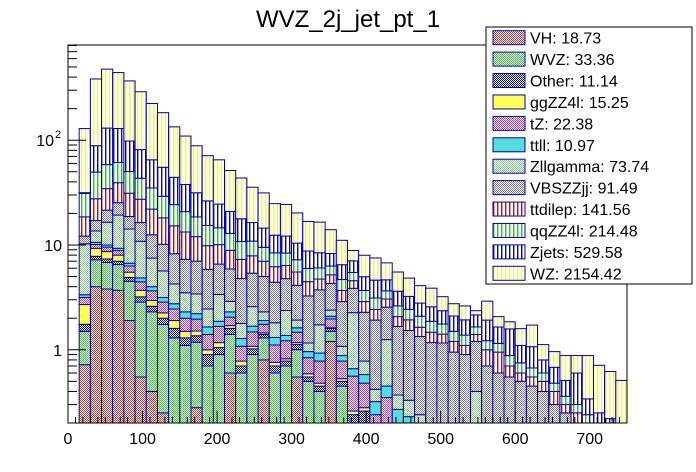 The width and height of the screenshot is (696, 472). Describe the element at coordinates (509, 81) in the screenshot. I see `legend-swatch-other` at that location.